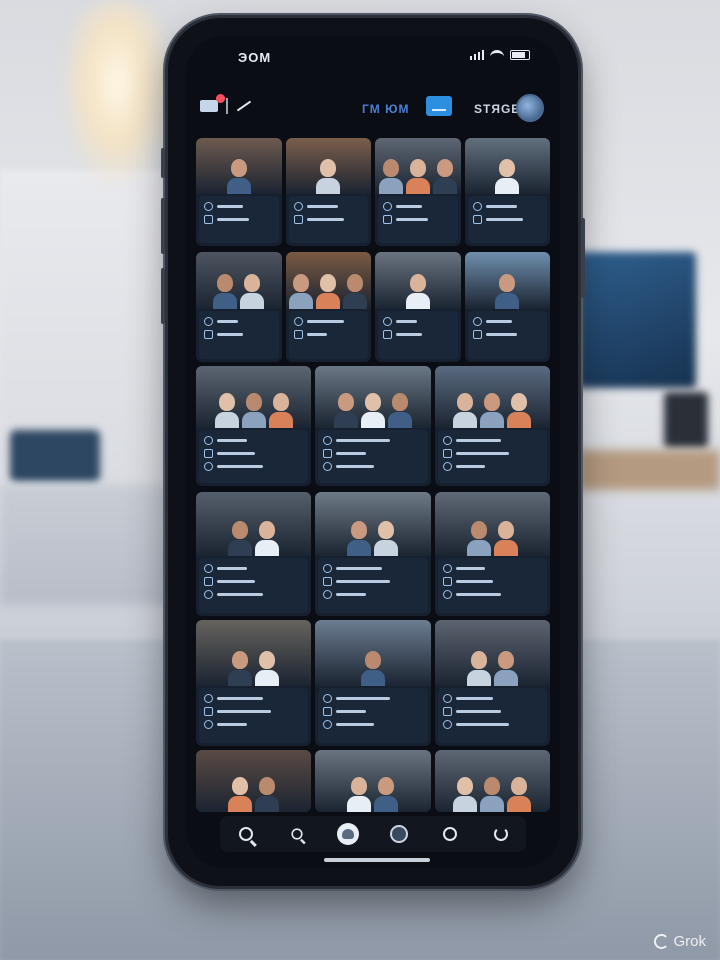 The image size is (720, 960). I want to click on watermark-text: Grok, so click(689, 941).